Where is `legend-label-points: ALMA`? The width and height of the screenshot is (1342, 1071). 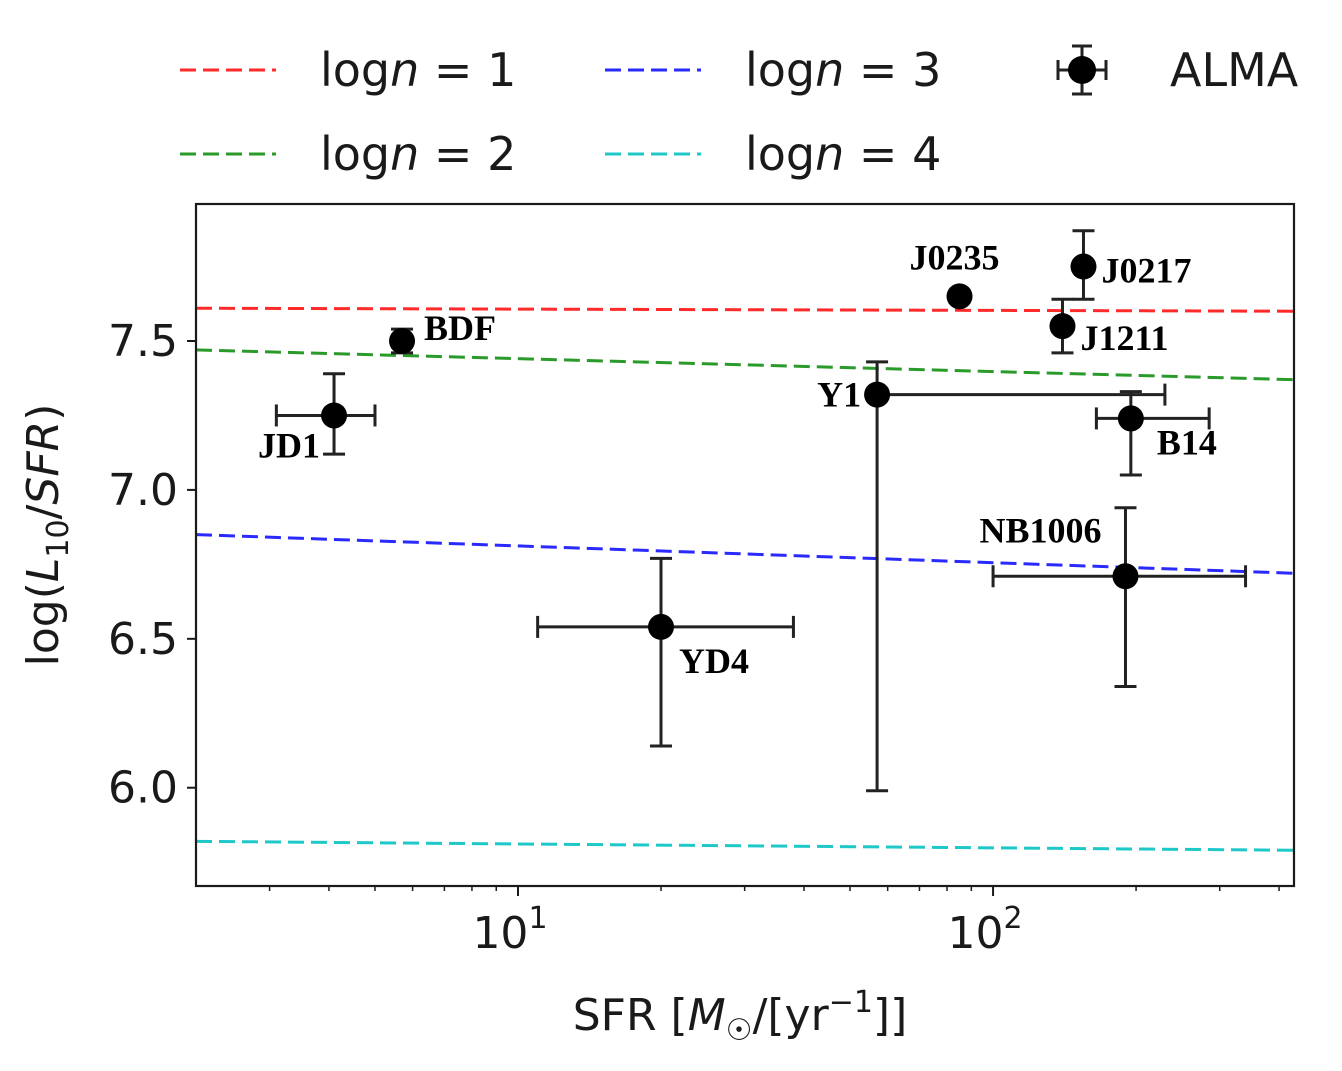
legend-label-points: ALMA is located at coordinates (1234, 70).